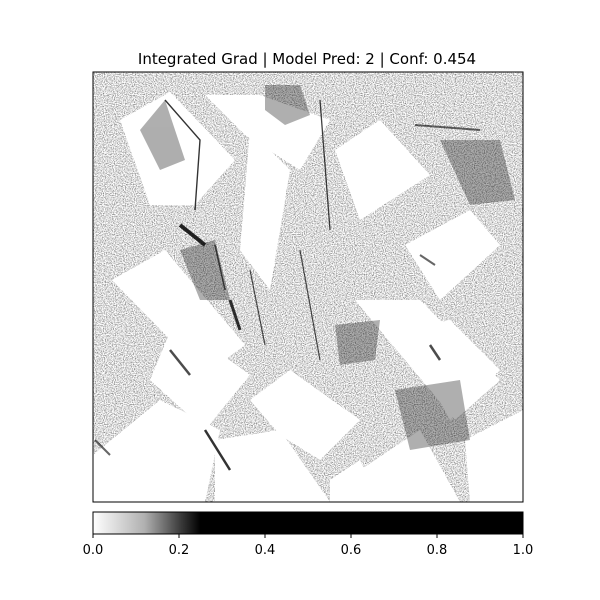 The width and height of the screenshot is (600, 600). What do you see at coordinates (179, 550) in the screenshot?
I see `colorbar-tick-label: 0.2` at bounding box center [179, 550].